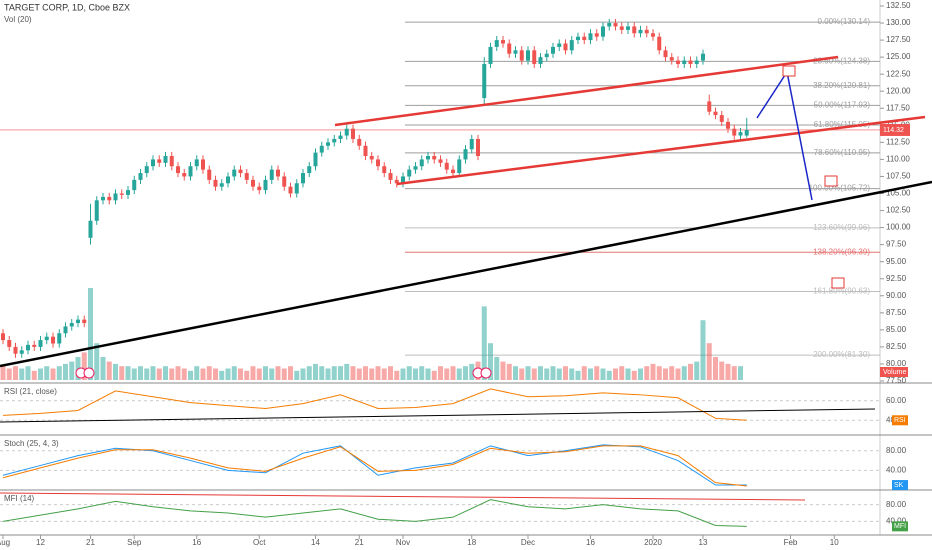 The height and width of the screenshot is (550, 932). I want to click on y-tick-label: 102.50, so click(898, 210).